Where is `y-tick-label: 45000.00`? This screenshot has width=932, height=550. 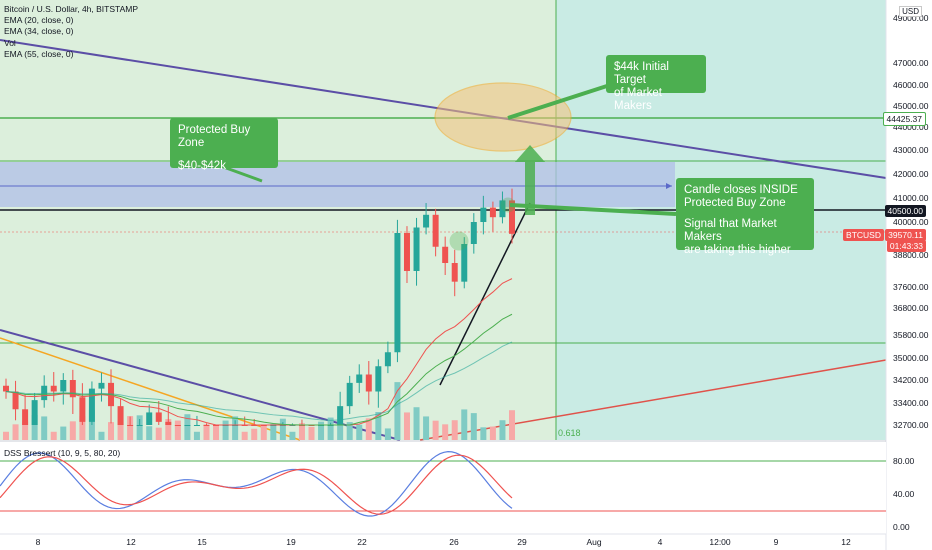 y-tick-label: 45000.00 is located at coordinates (911, 106).